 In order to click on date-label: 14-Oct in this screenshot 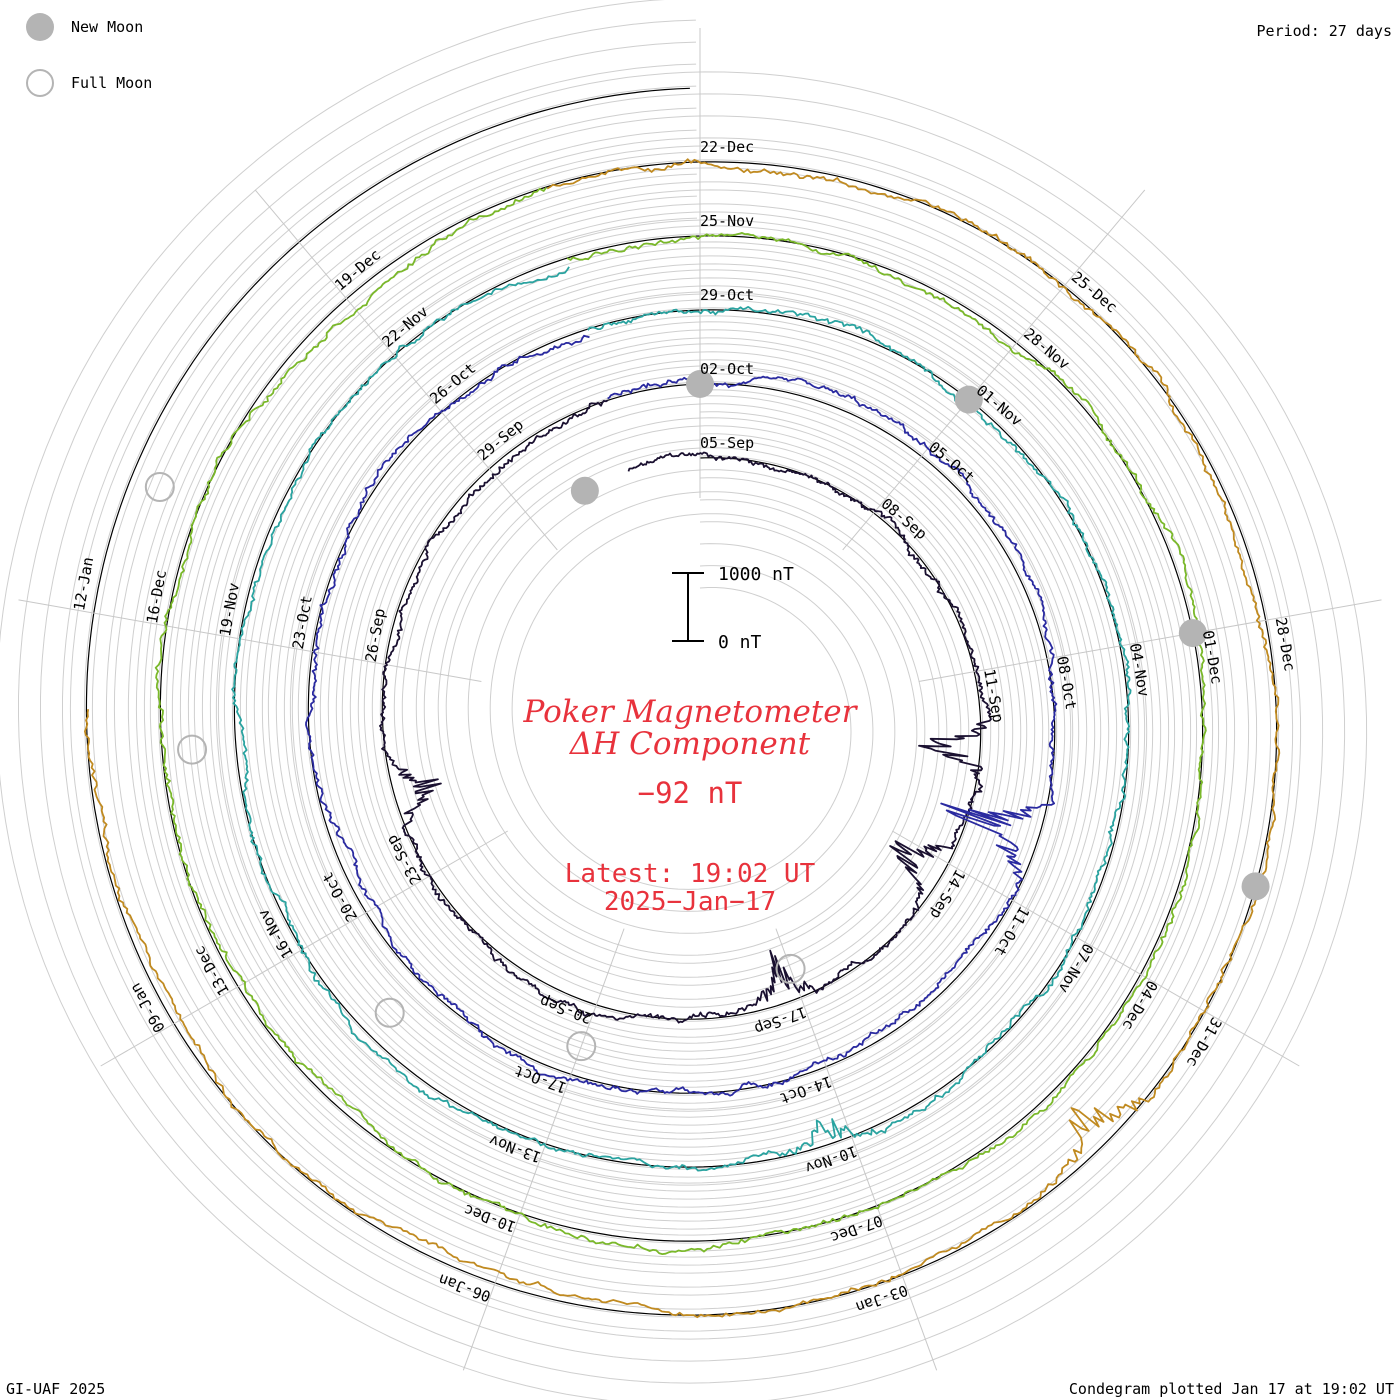, I will do `click(805, 1089)`.